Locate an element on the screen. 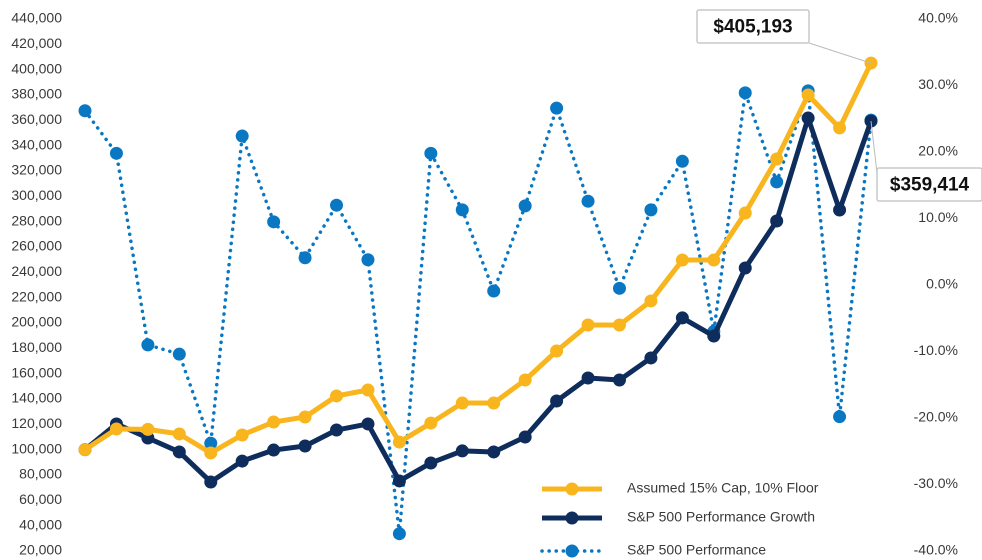 Image resolution: width=982 pixels, height=560 pixels. y-tick-label: 120,000 is located at coordinates (36, 423).